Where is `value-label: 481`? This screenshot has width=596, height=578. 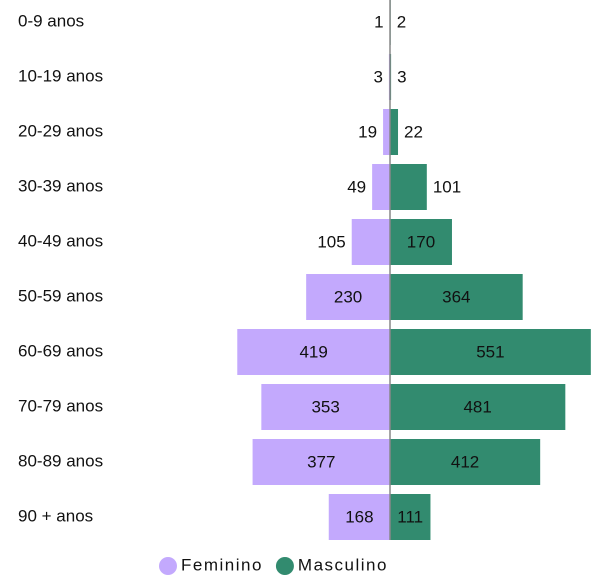 value-label: 481 is located at coordinates (477, 406).